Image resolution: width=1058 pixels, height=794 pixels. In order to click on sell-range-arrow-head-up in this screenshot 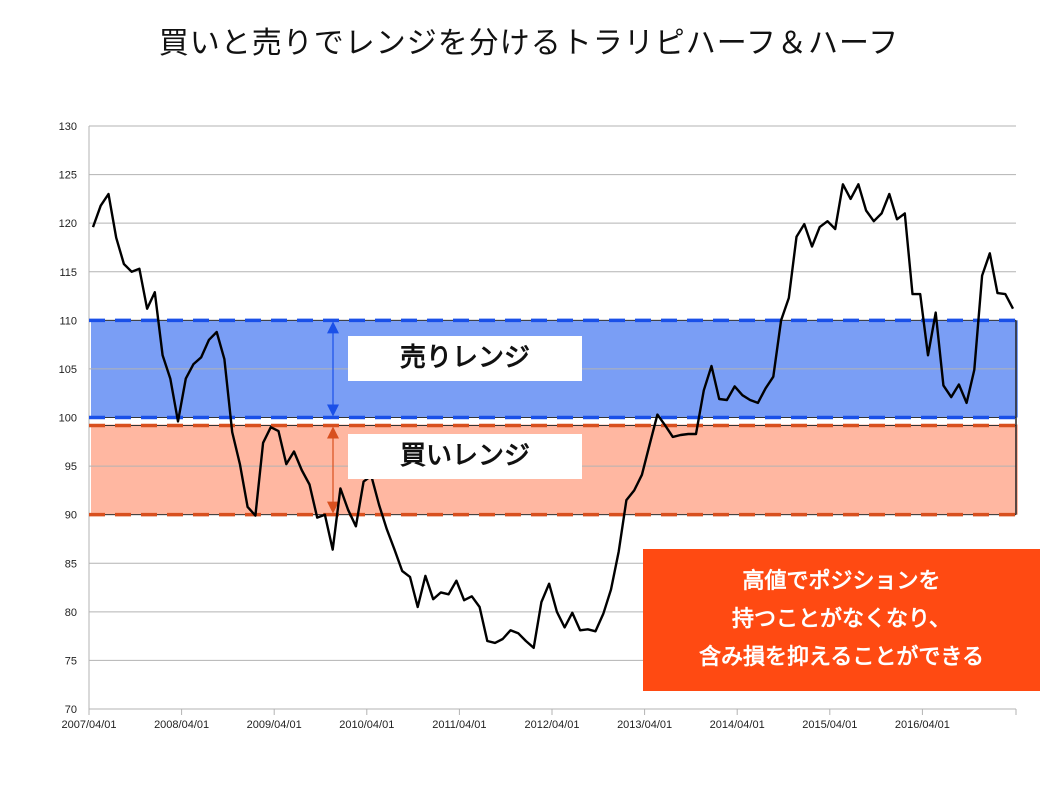, I will do `click(333, 327)`.